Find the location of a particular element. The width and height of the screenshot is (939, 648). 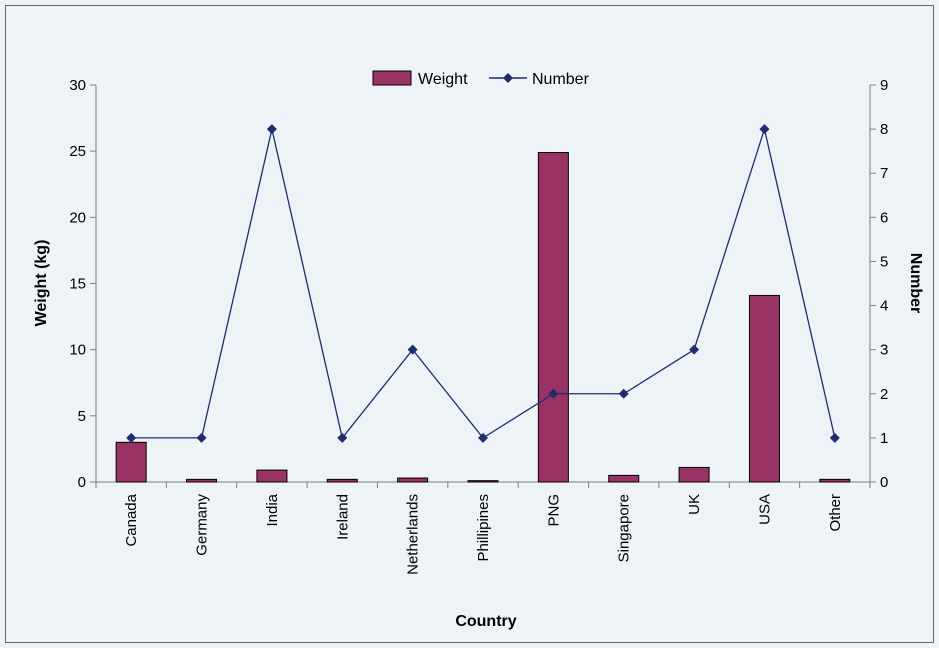

y2-tick-label: 7 is located at coordinates (884, 173).